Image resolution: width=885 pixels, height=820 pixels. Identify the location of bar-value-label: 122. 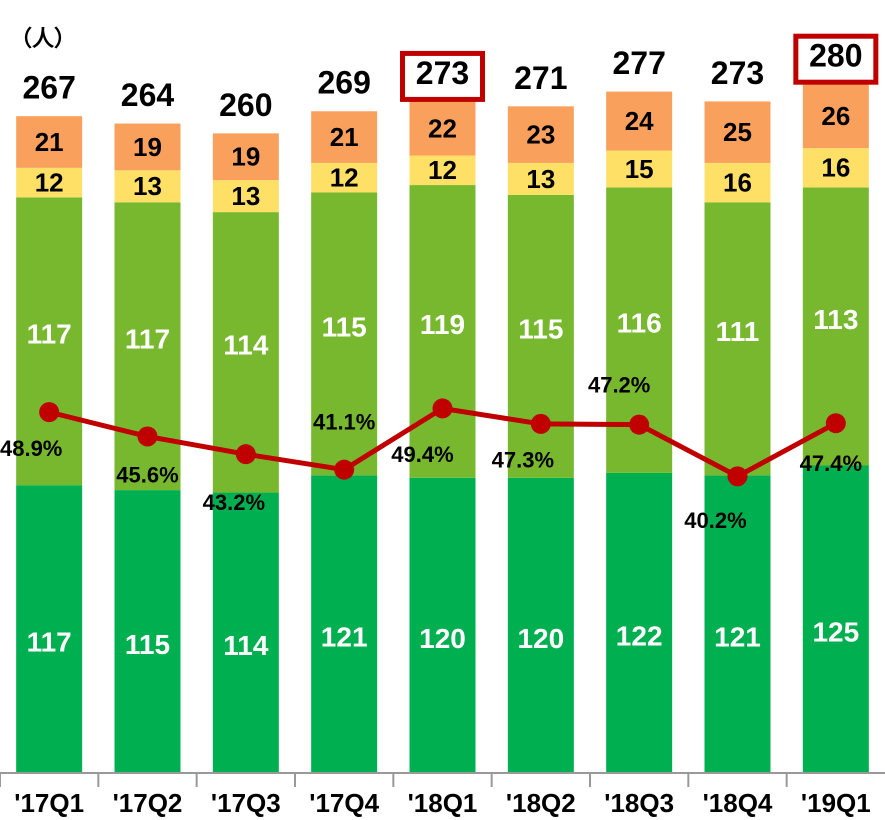
(639, 635).